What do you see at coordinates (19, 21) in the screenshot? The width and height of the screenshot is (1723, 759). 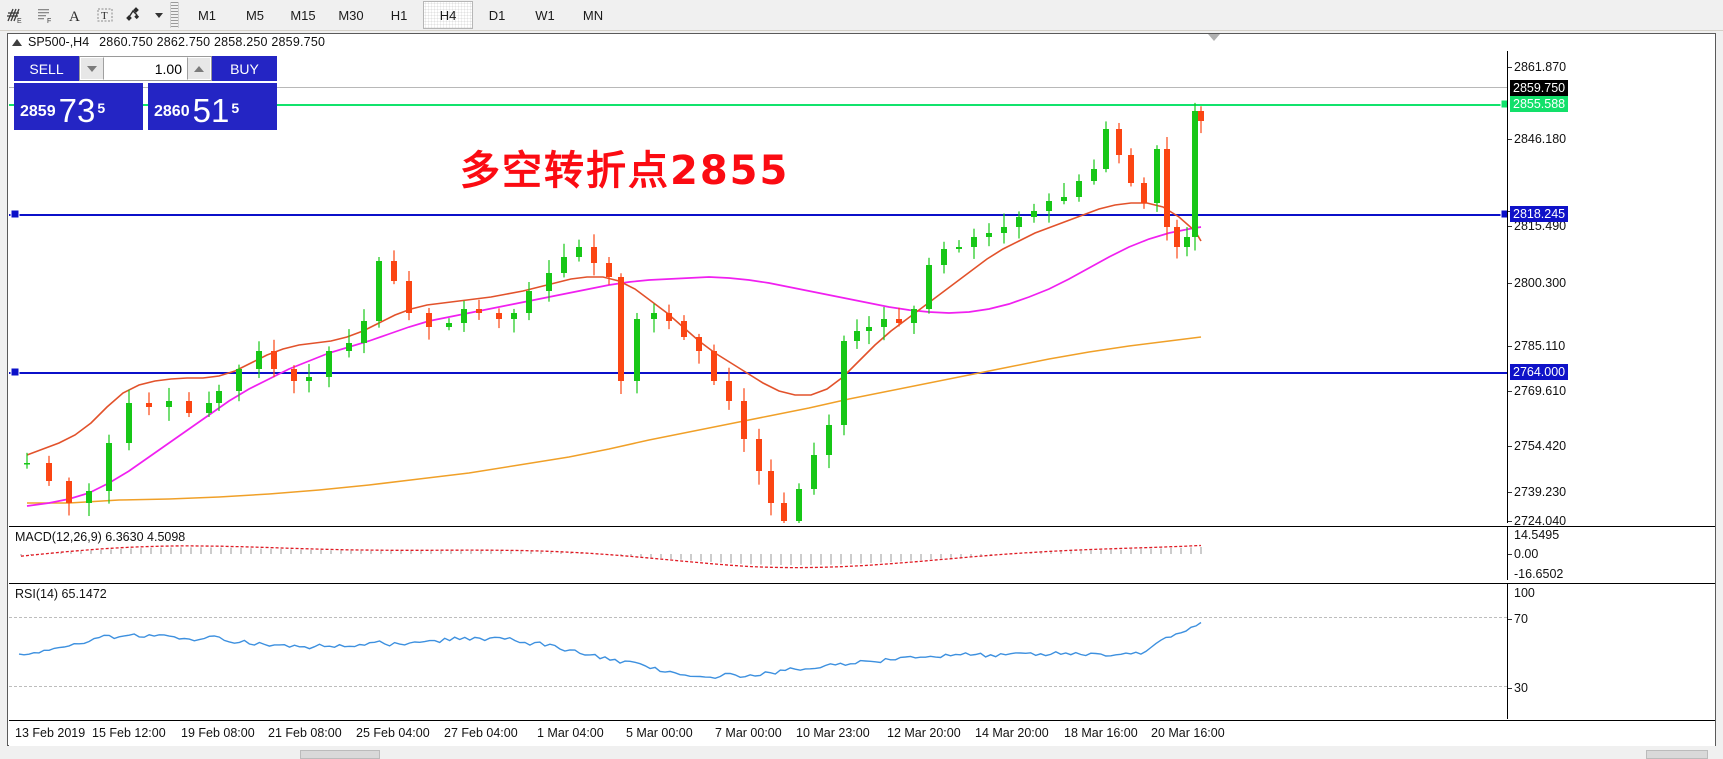 I see `svg-text: E` at bounding box center [19, 21].